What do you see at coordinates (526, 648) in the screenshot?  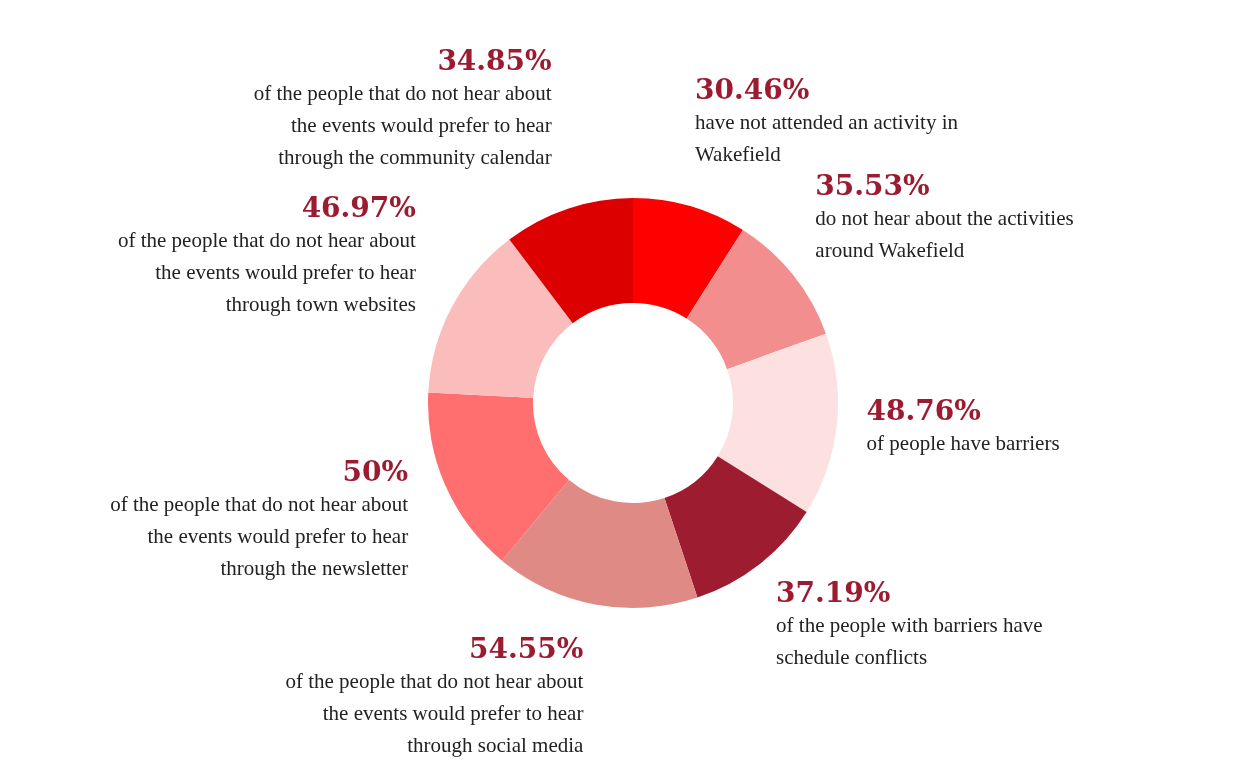 I see `data-label: 54.55%` at bounding box center [526, 648].